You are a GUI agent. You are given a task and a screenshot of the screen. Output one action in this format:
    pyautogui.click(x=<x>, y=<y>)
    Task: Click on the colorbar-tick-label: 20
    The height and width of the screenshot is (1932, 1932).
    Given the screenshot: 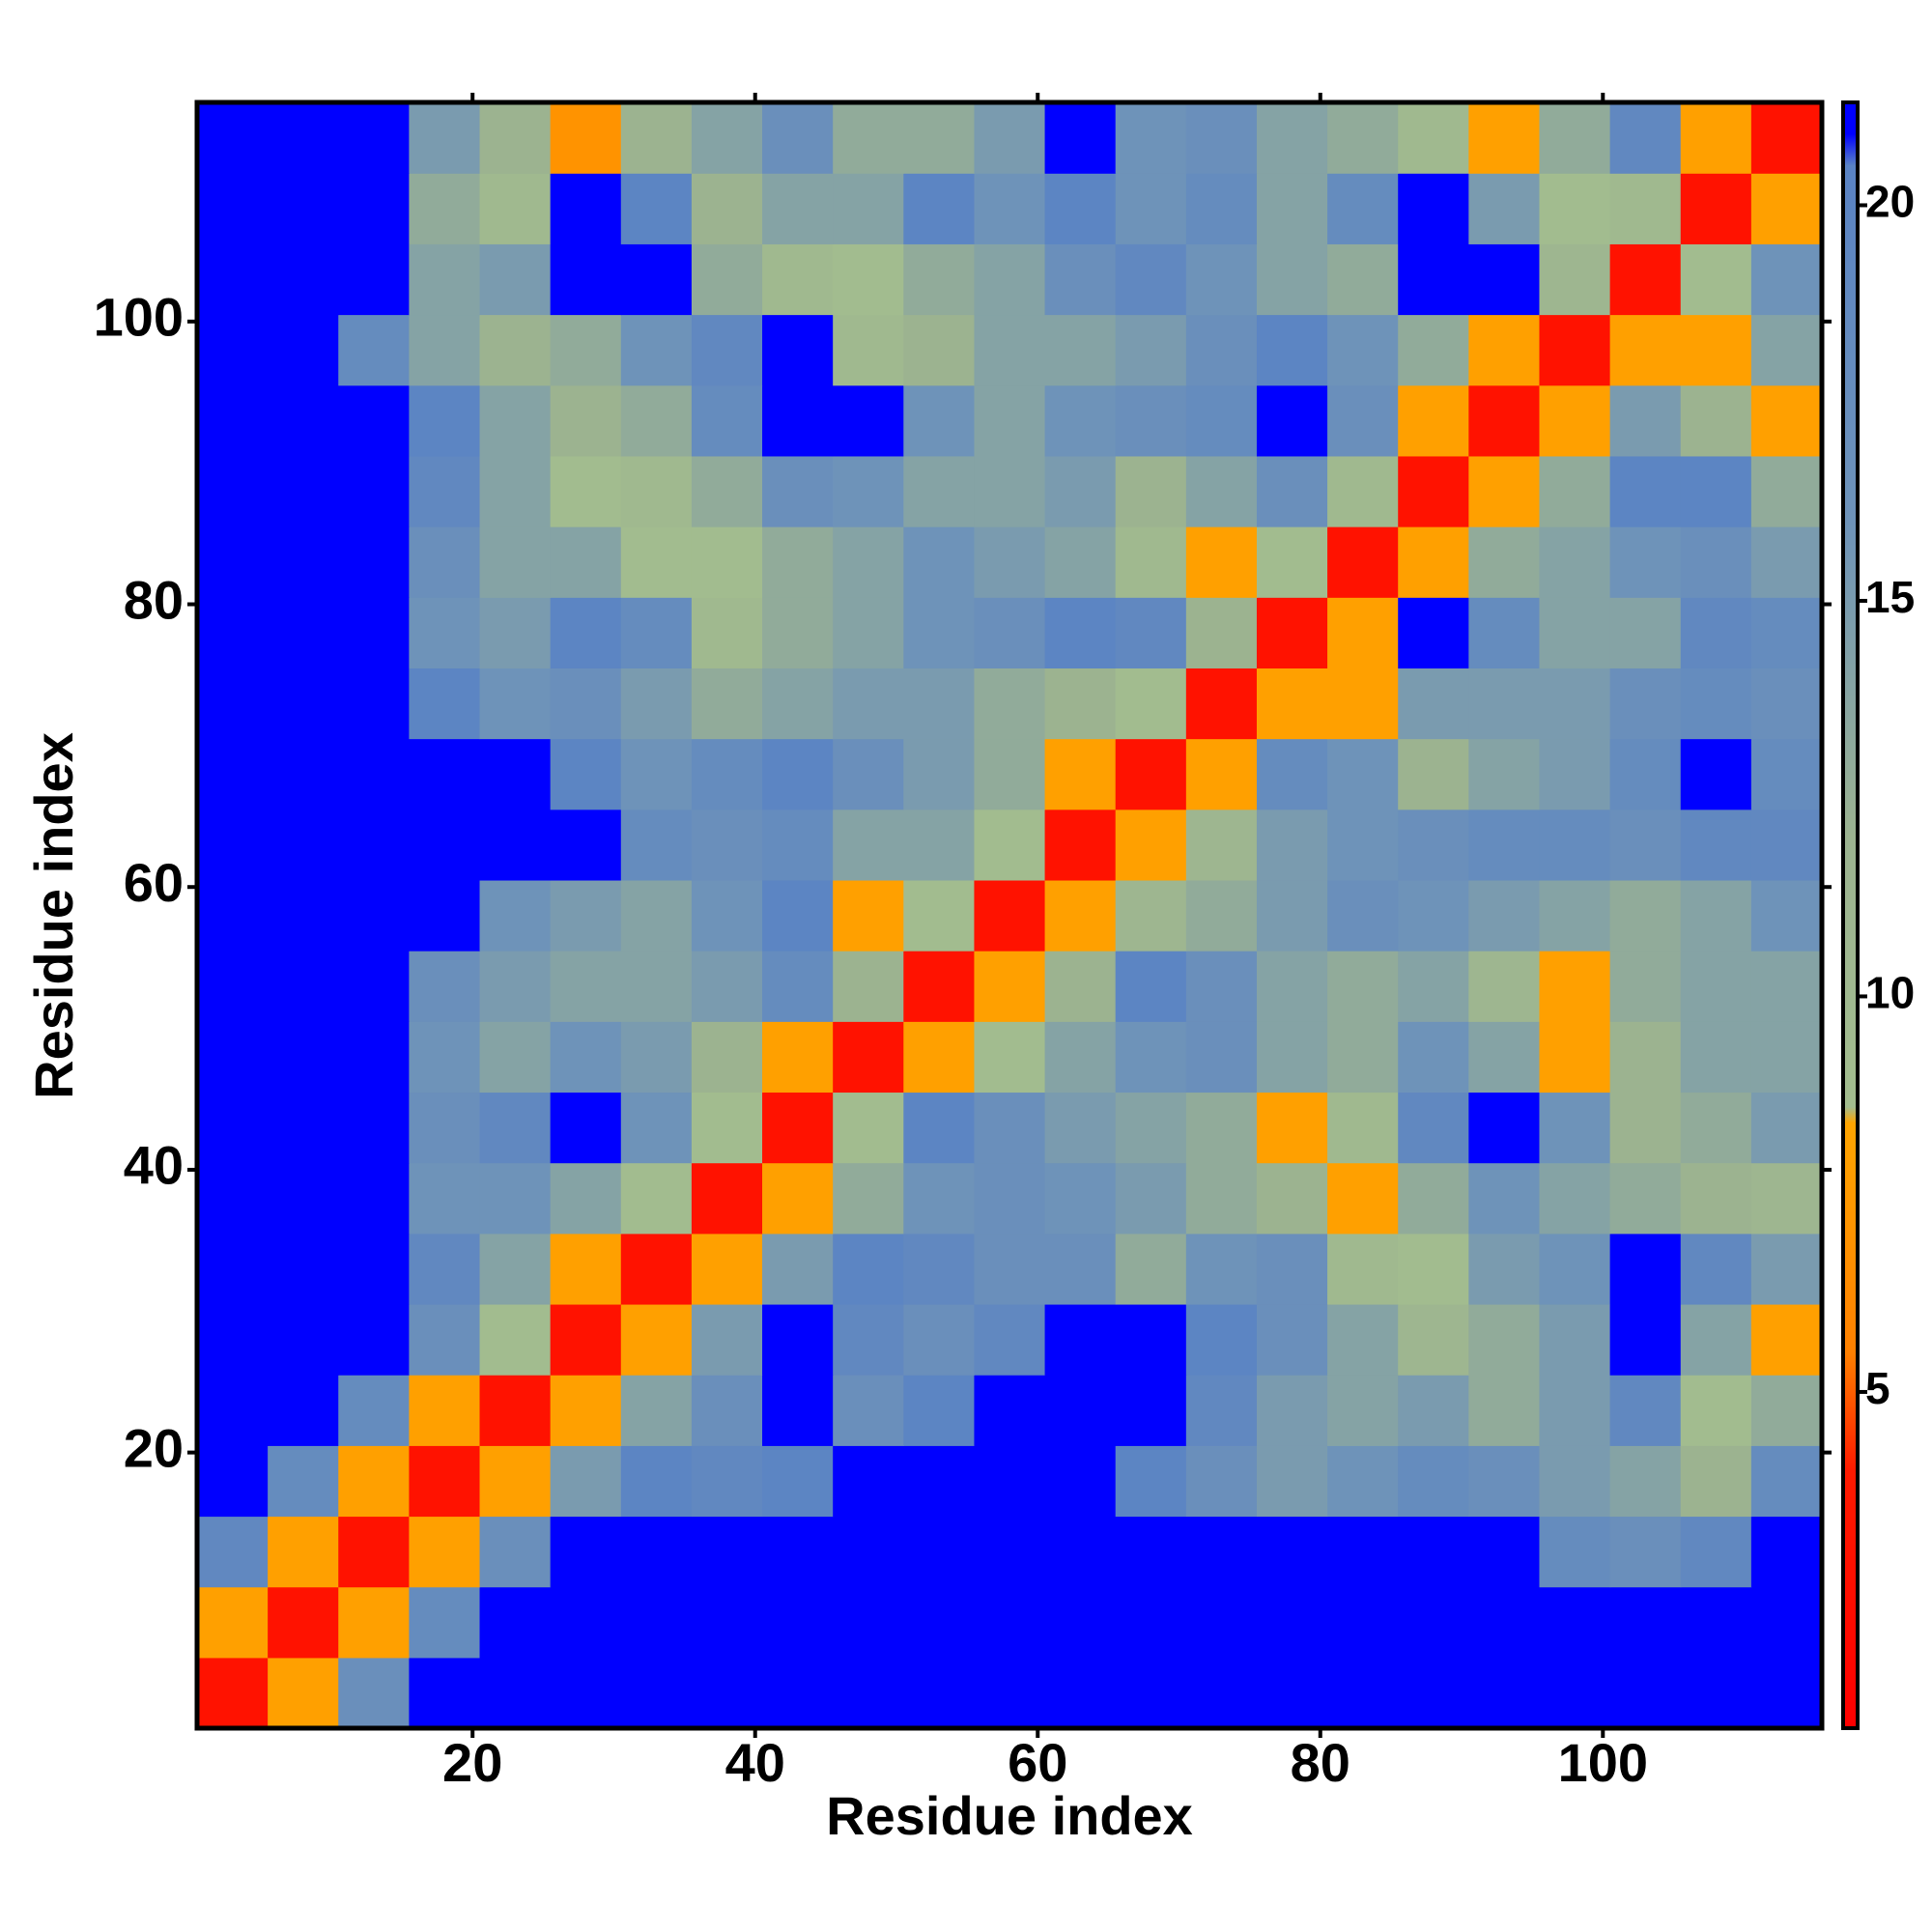 What is the action you would take?
    pyautogui.click(x=1890, y=202)
    